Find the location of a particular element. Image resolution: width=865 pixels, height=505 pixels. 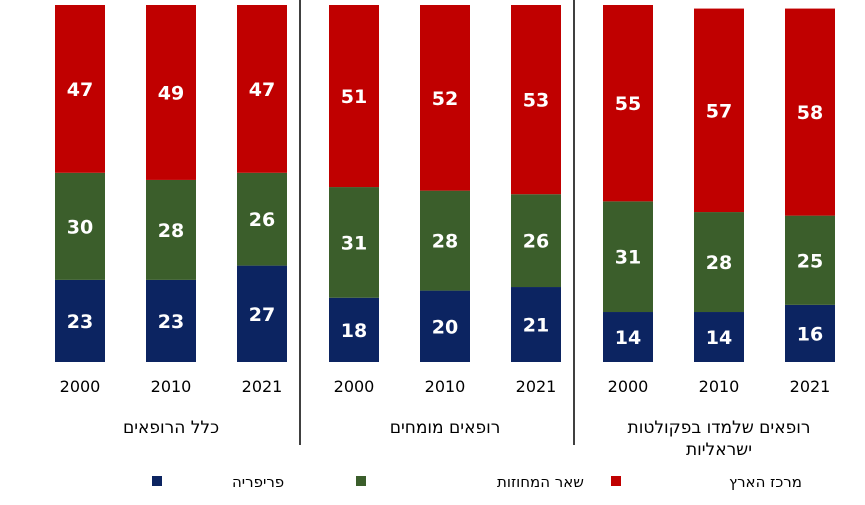

data-label-g2-c2-s2: 58 is located at coordinates (810, 113).